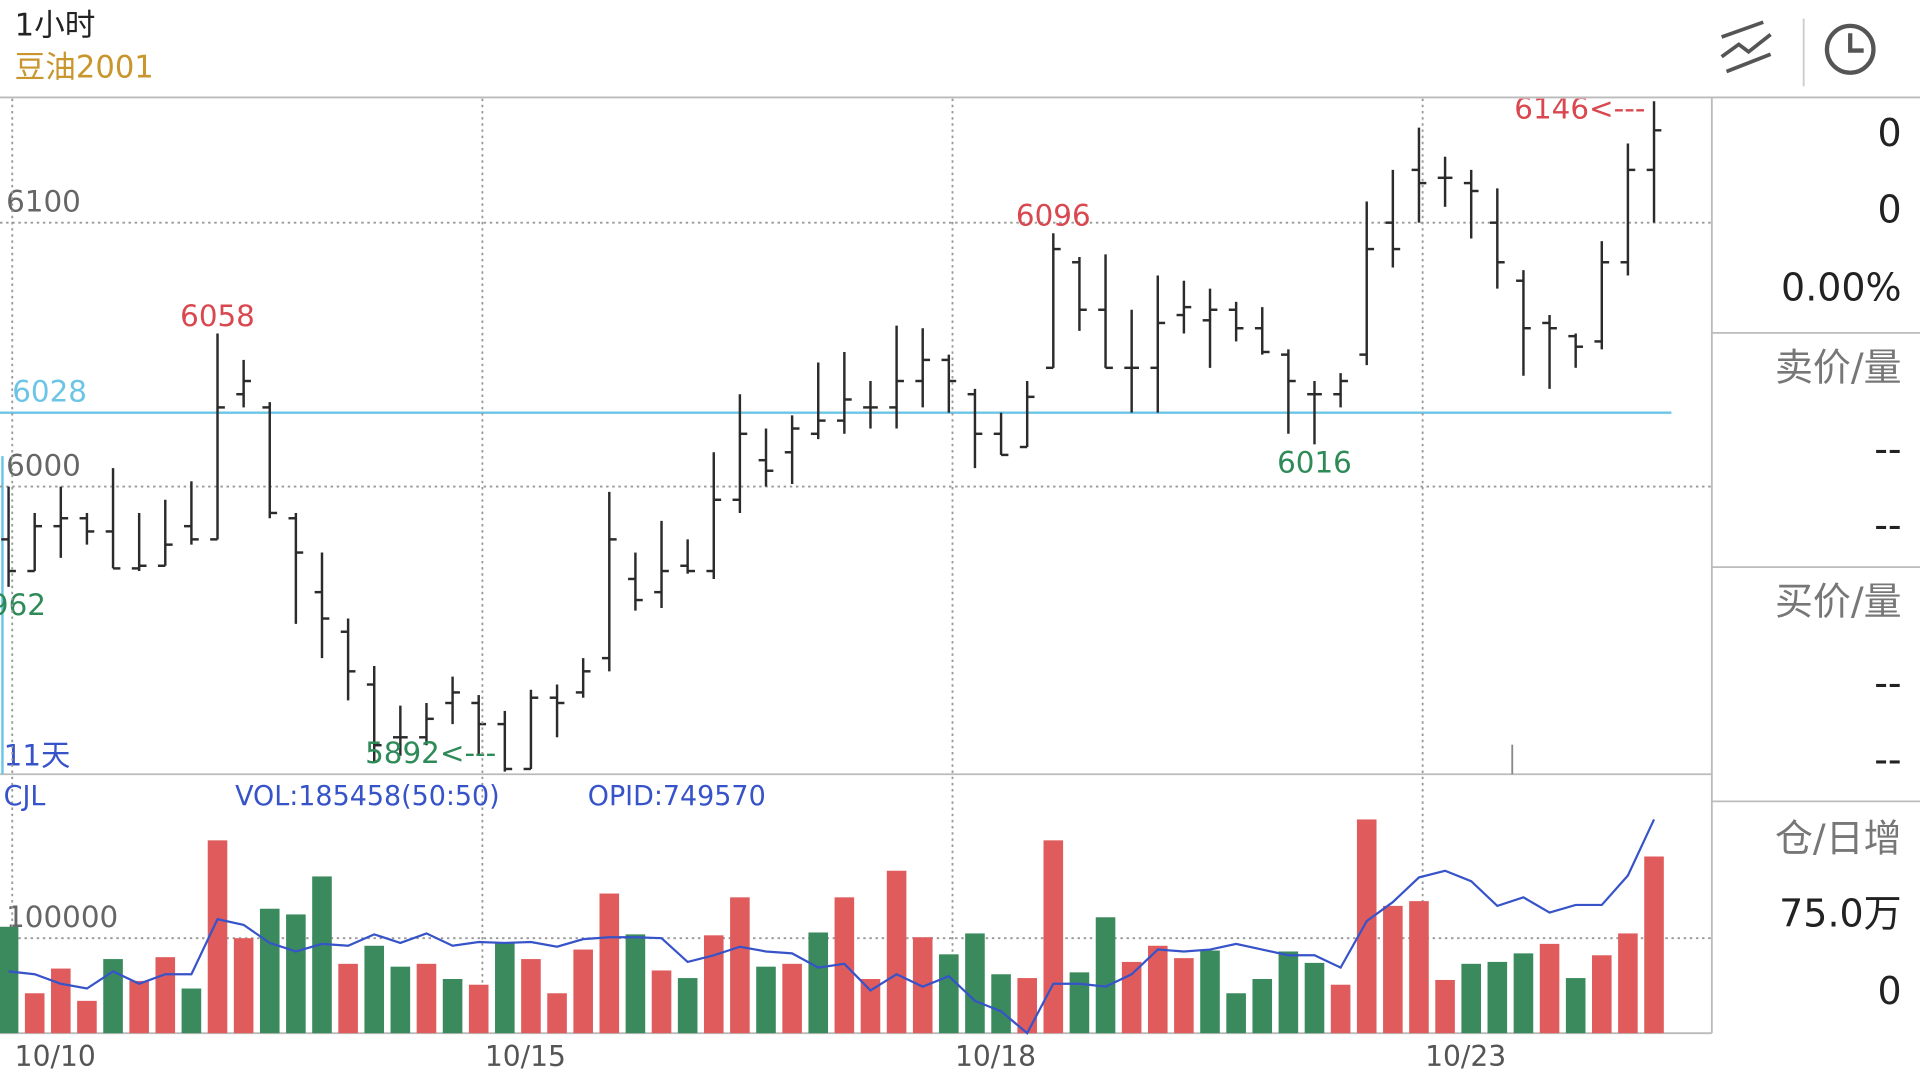 The height and width of the screenshot is (1080, 1920). What do you see at coordinates (217, 316) in the screenshot?
I see `extreme-label: 6058` at bounding box center [217, 316].